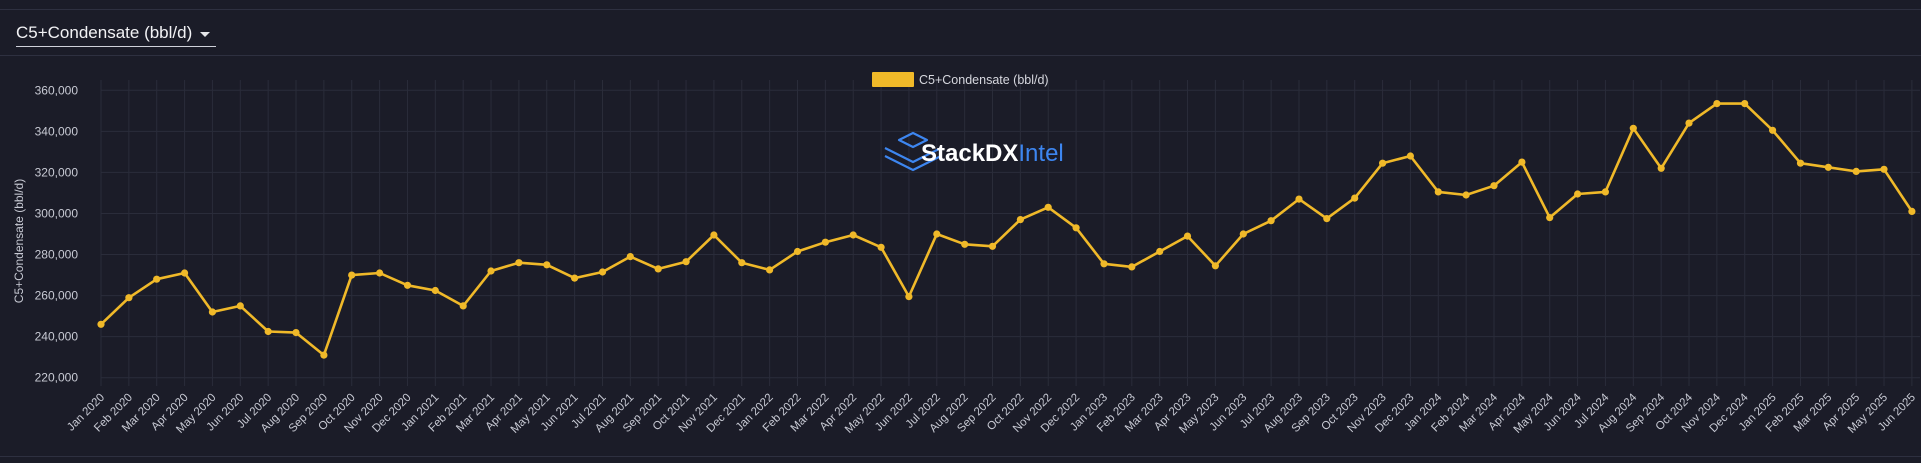 The height and width of the screenshot is (463, 1921). Describe the element at coordinates (57, 337) in the screenshot. I see `y-tick-label: 240,000` at that location.